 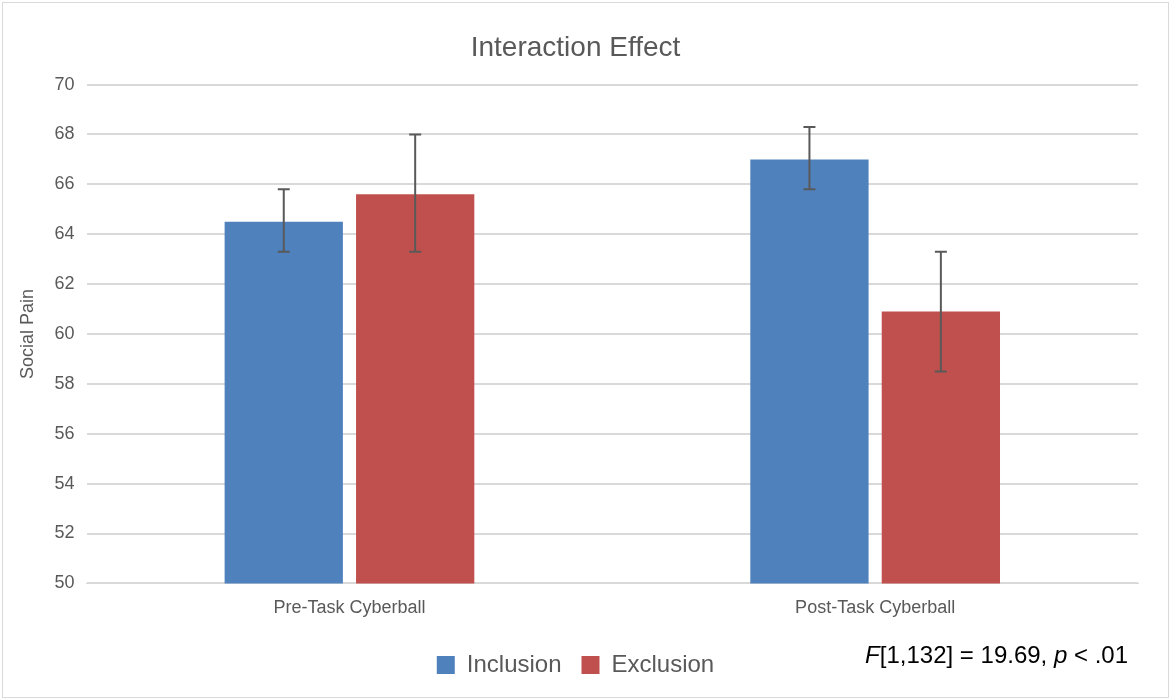 What do you see at coordinates (64, 183) in the screenshot?
I see `y-tick-label: 66` at bounding box center [64, 183].